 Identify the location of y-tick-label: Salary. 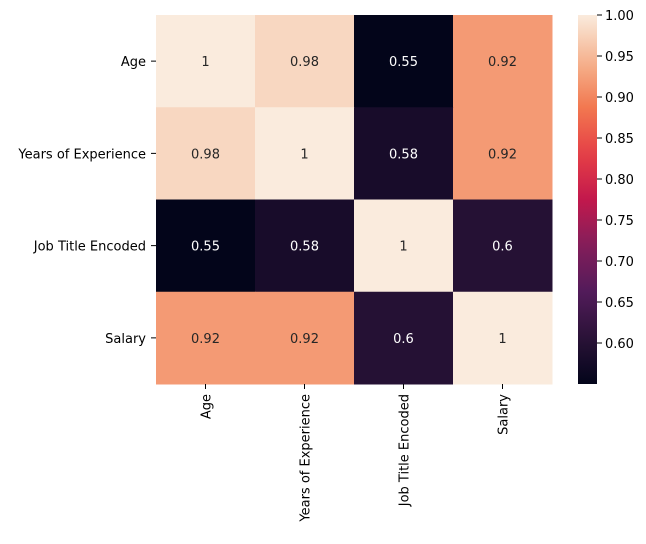
(125, 339).